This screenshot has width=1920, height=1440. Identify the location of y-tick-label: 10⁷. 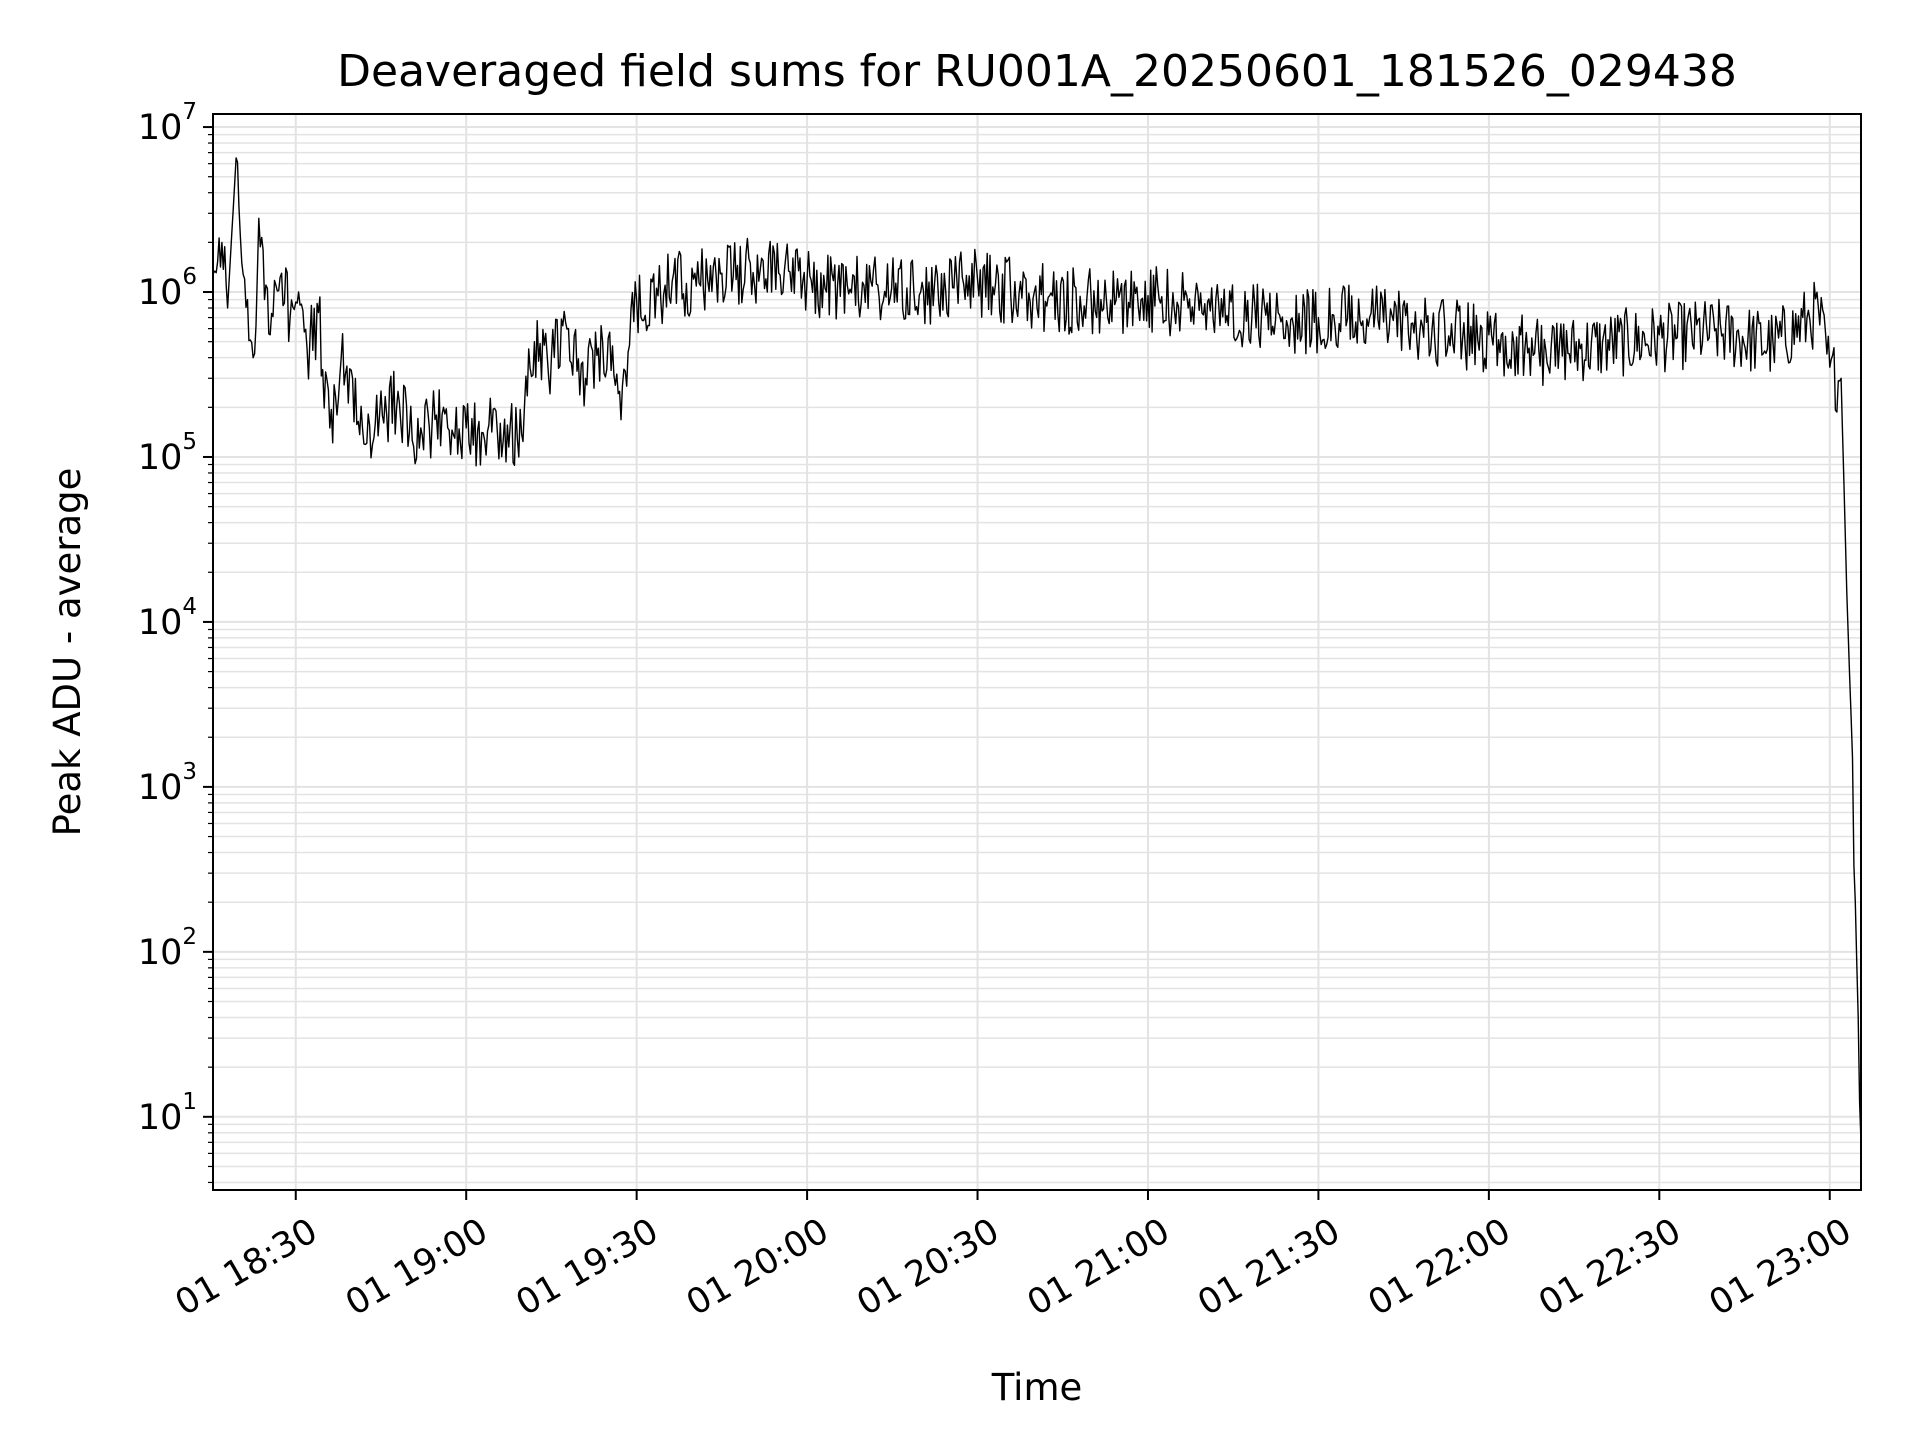
(167, 123).